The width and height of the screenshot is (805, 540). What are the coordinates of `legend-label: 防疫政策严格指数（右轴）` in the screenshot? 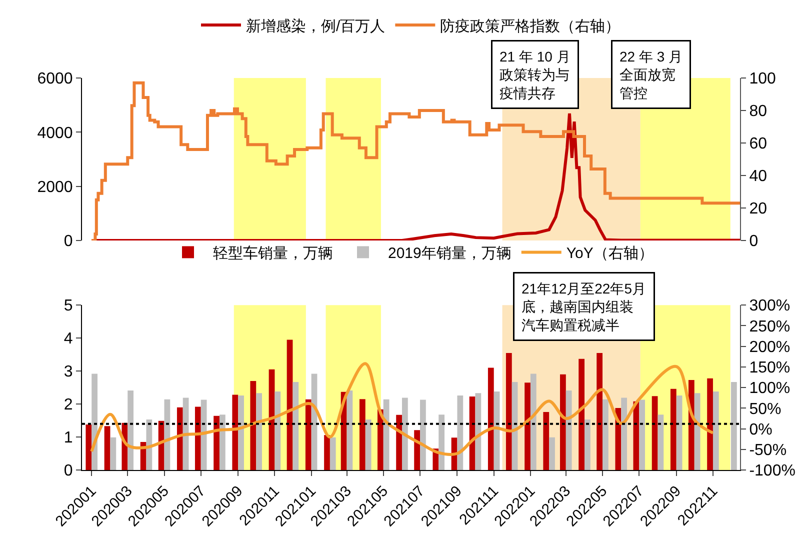 It's located at (530, 26).